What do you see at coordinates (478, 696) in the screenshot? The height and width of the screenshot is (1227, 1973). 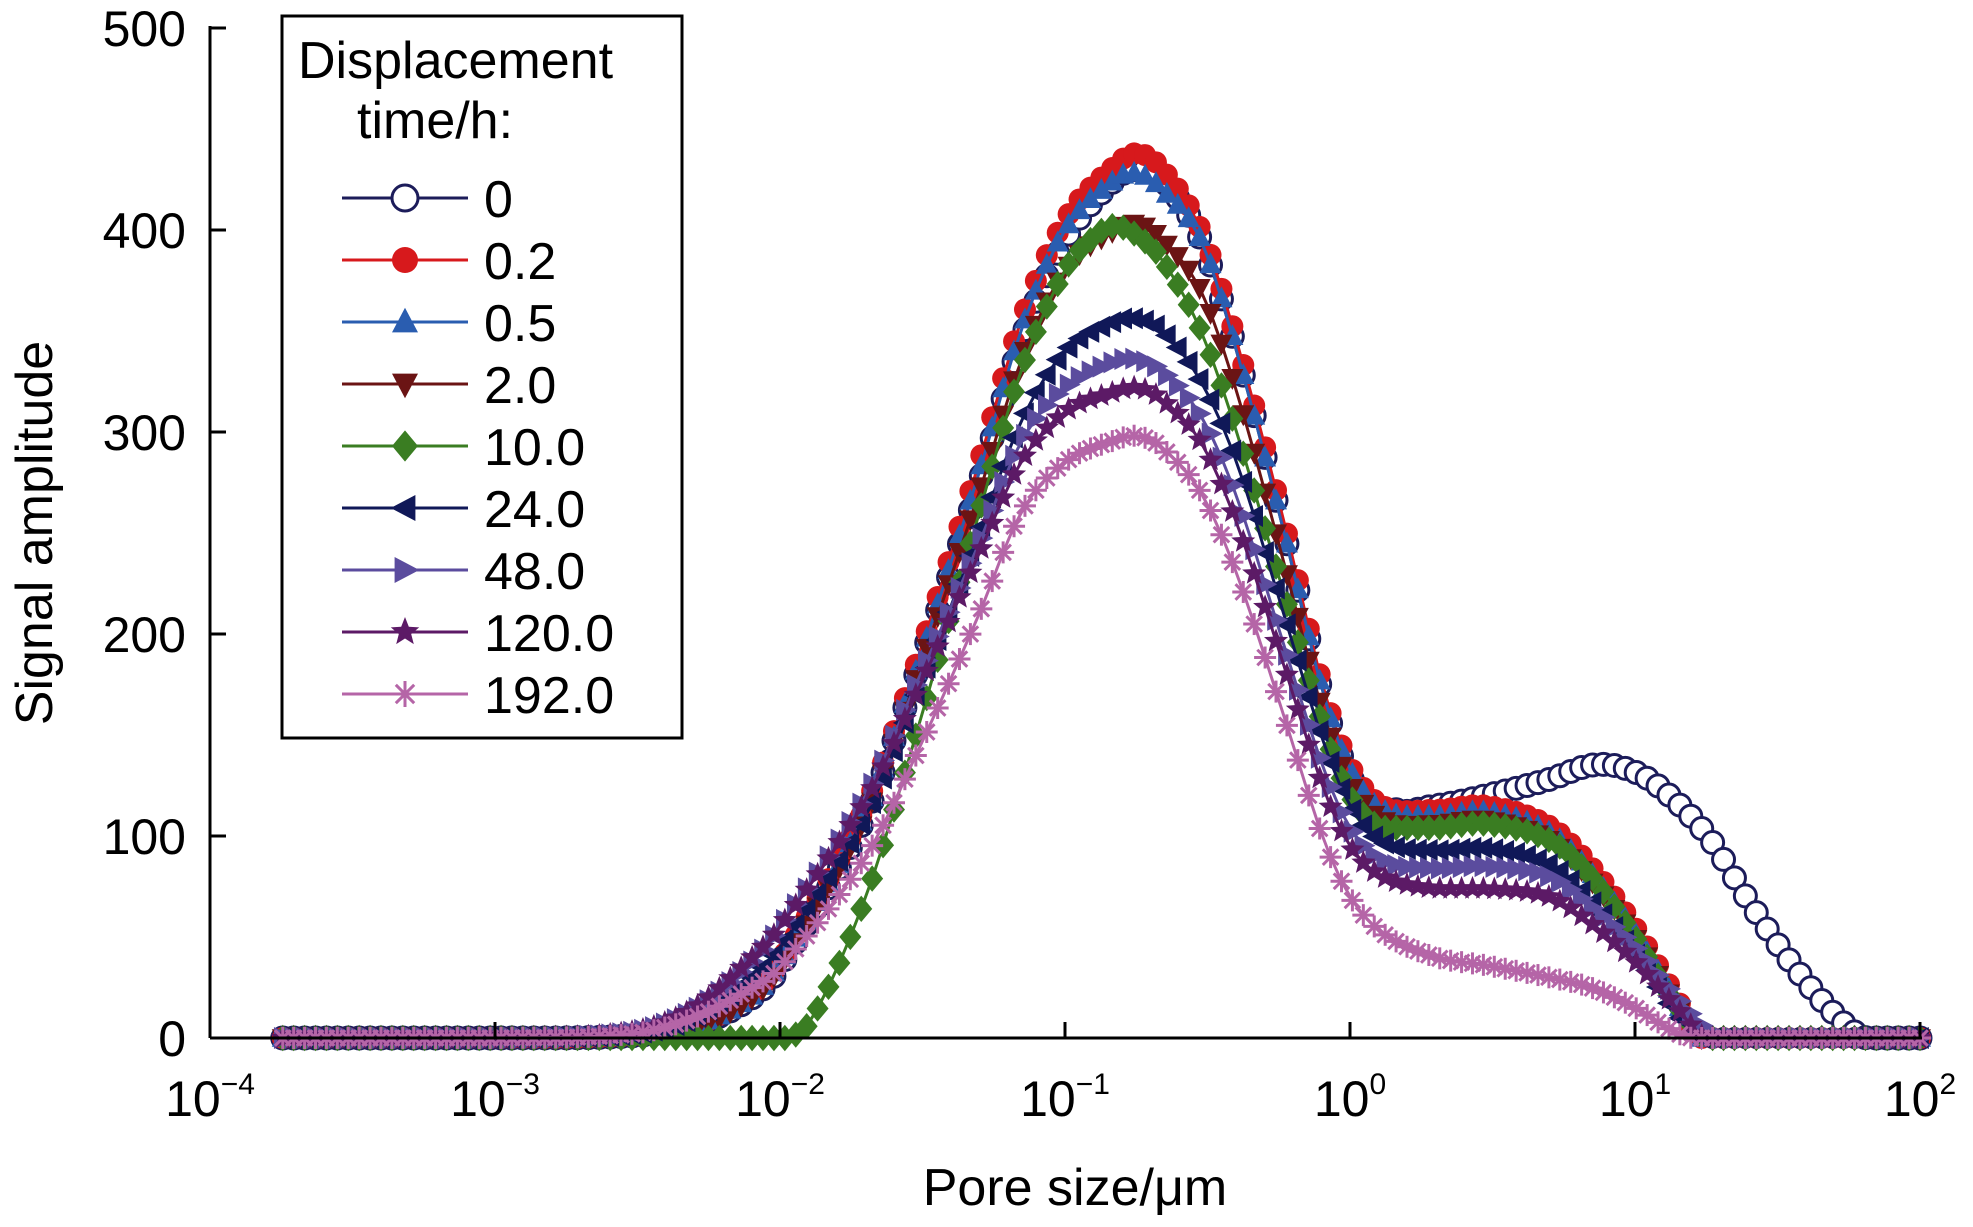 I see `legend-item: 192.0` at bounding box center [478, 696].